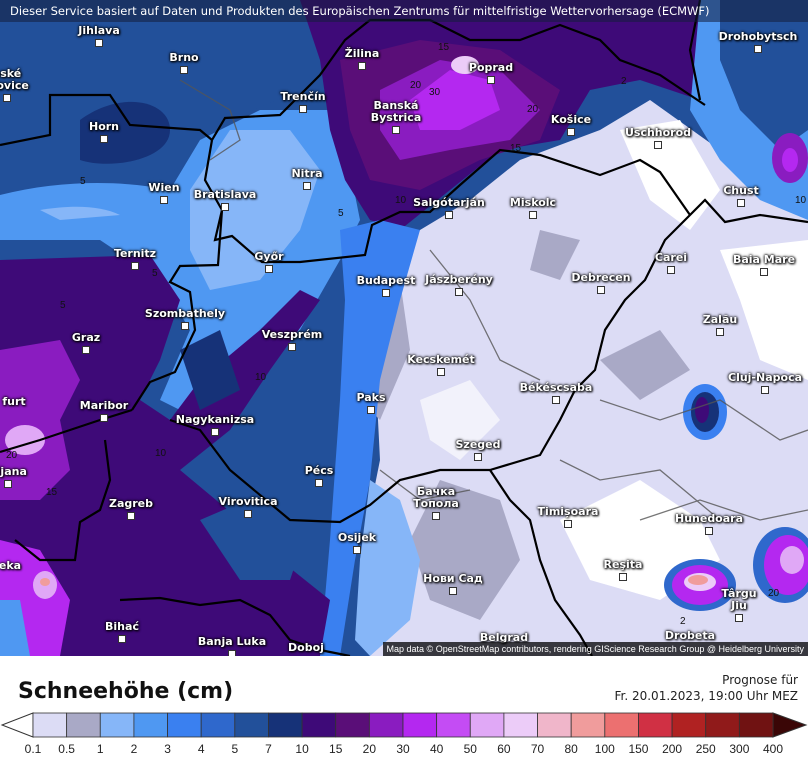 This screenshot has height=768, width=808. Describe the element at coordinates (33, 749) in the screenshot. I see `color-scale-tick: 0.1` at that location.